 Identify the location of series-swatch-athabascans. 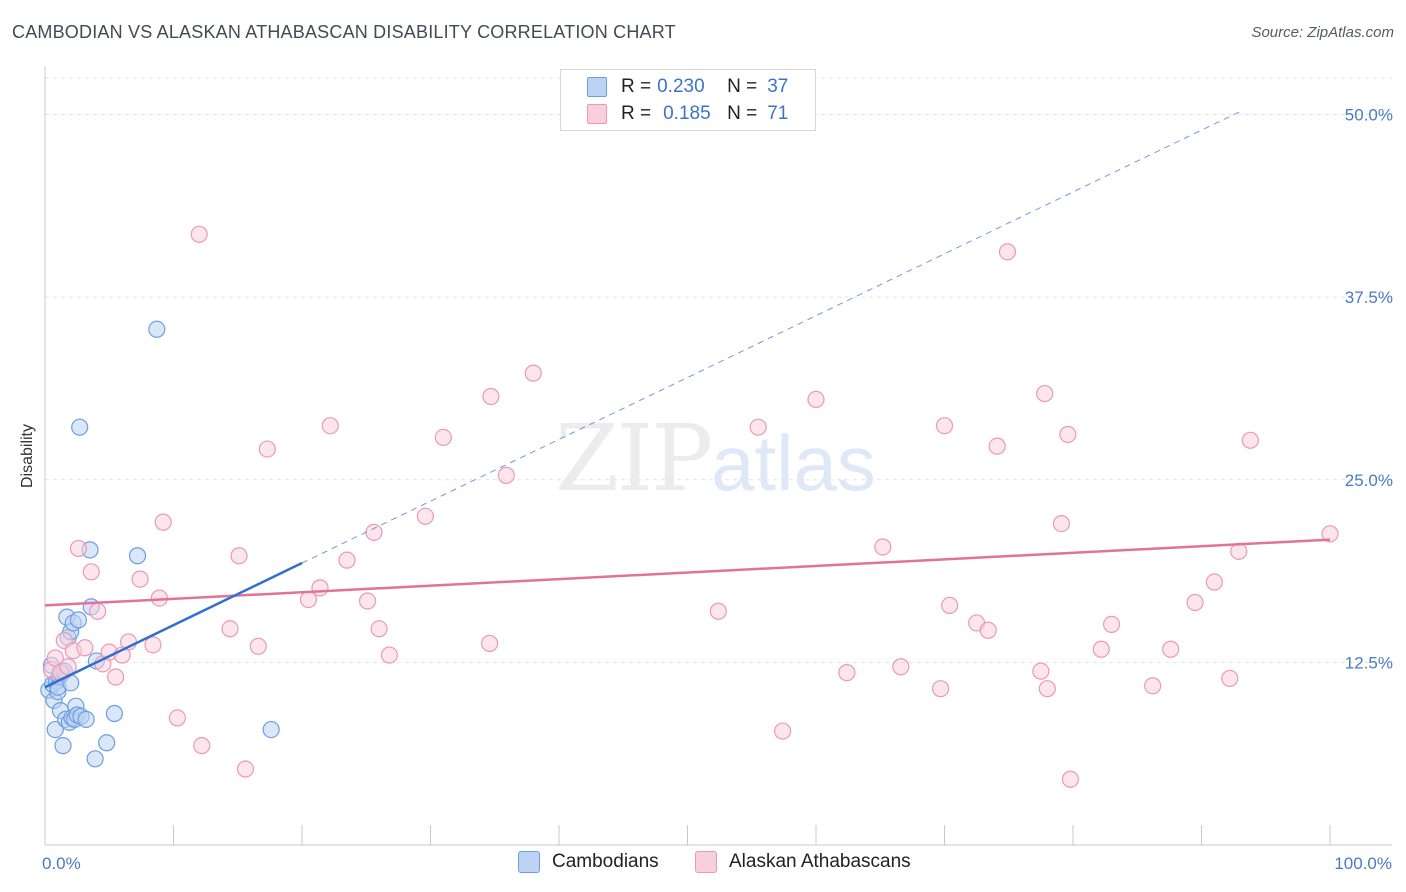
(706, 862).